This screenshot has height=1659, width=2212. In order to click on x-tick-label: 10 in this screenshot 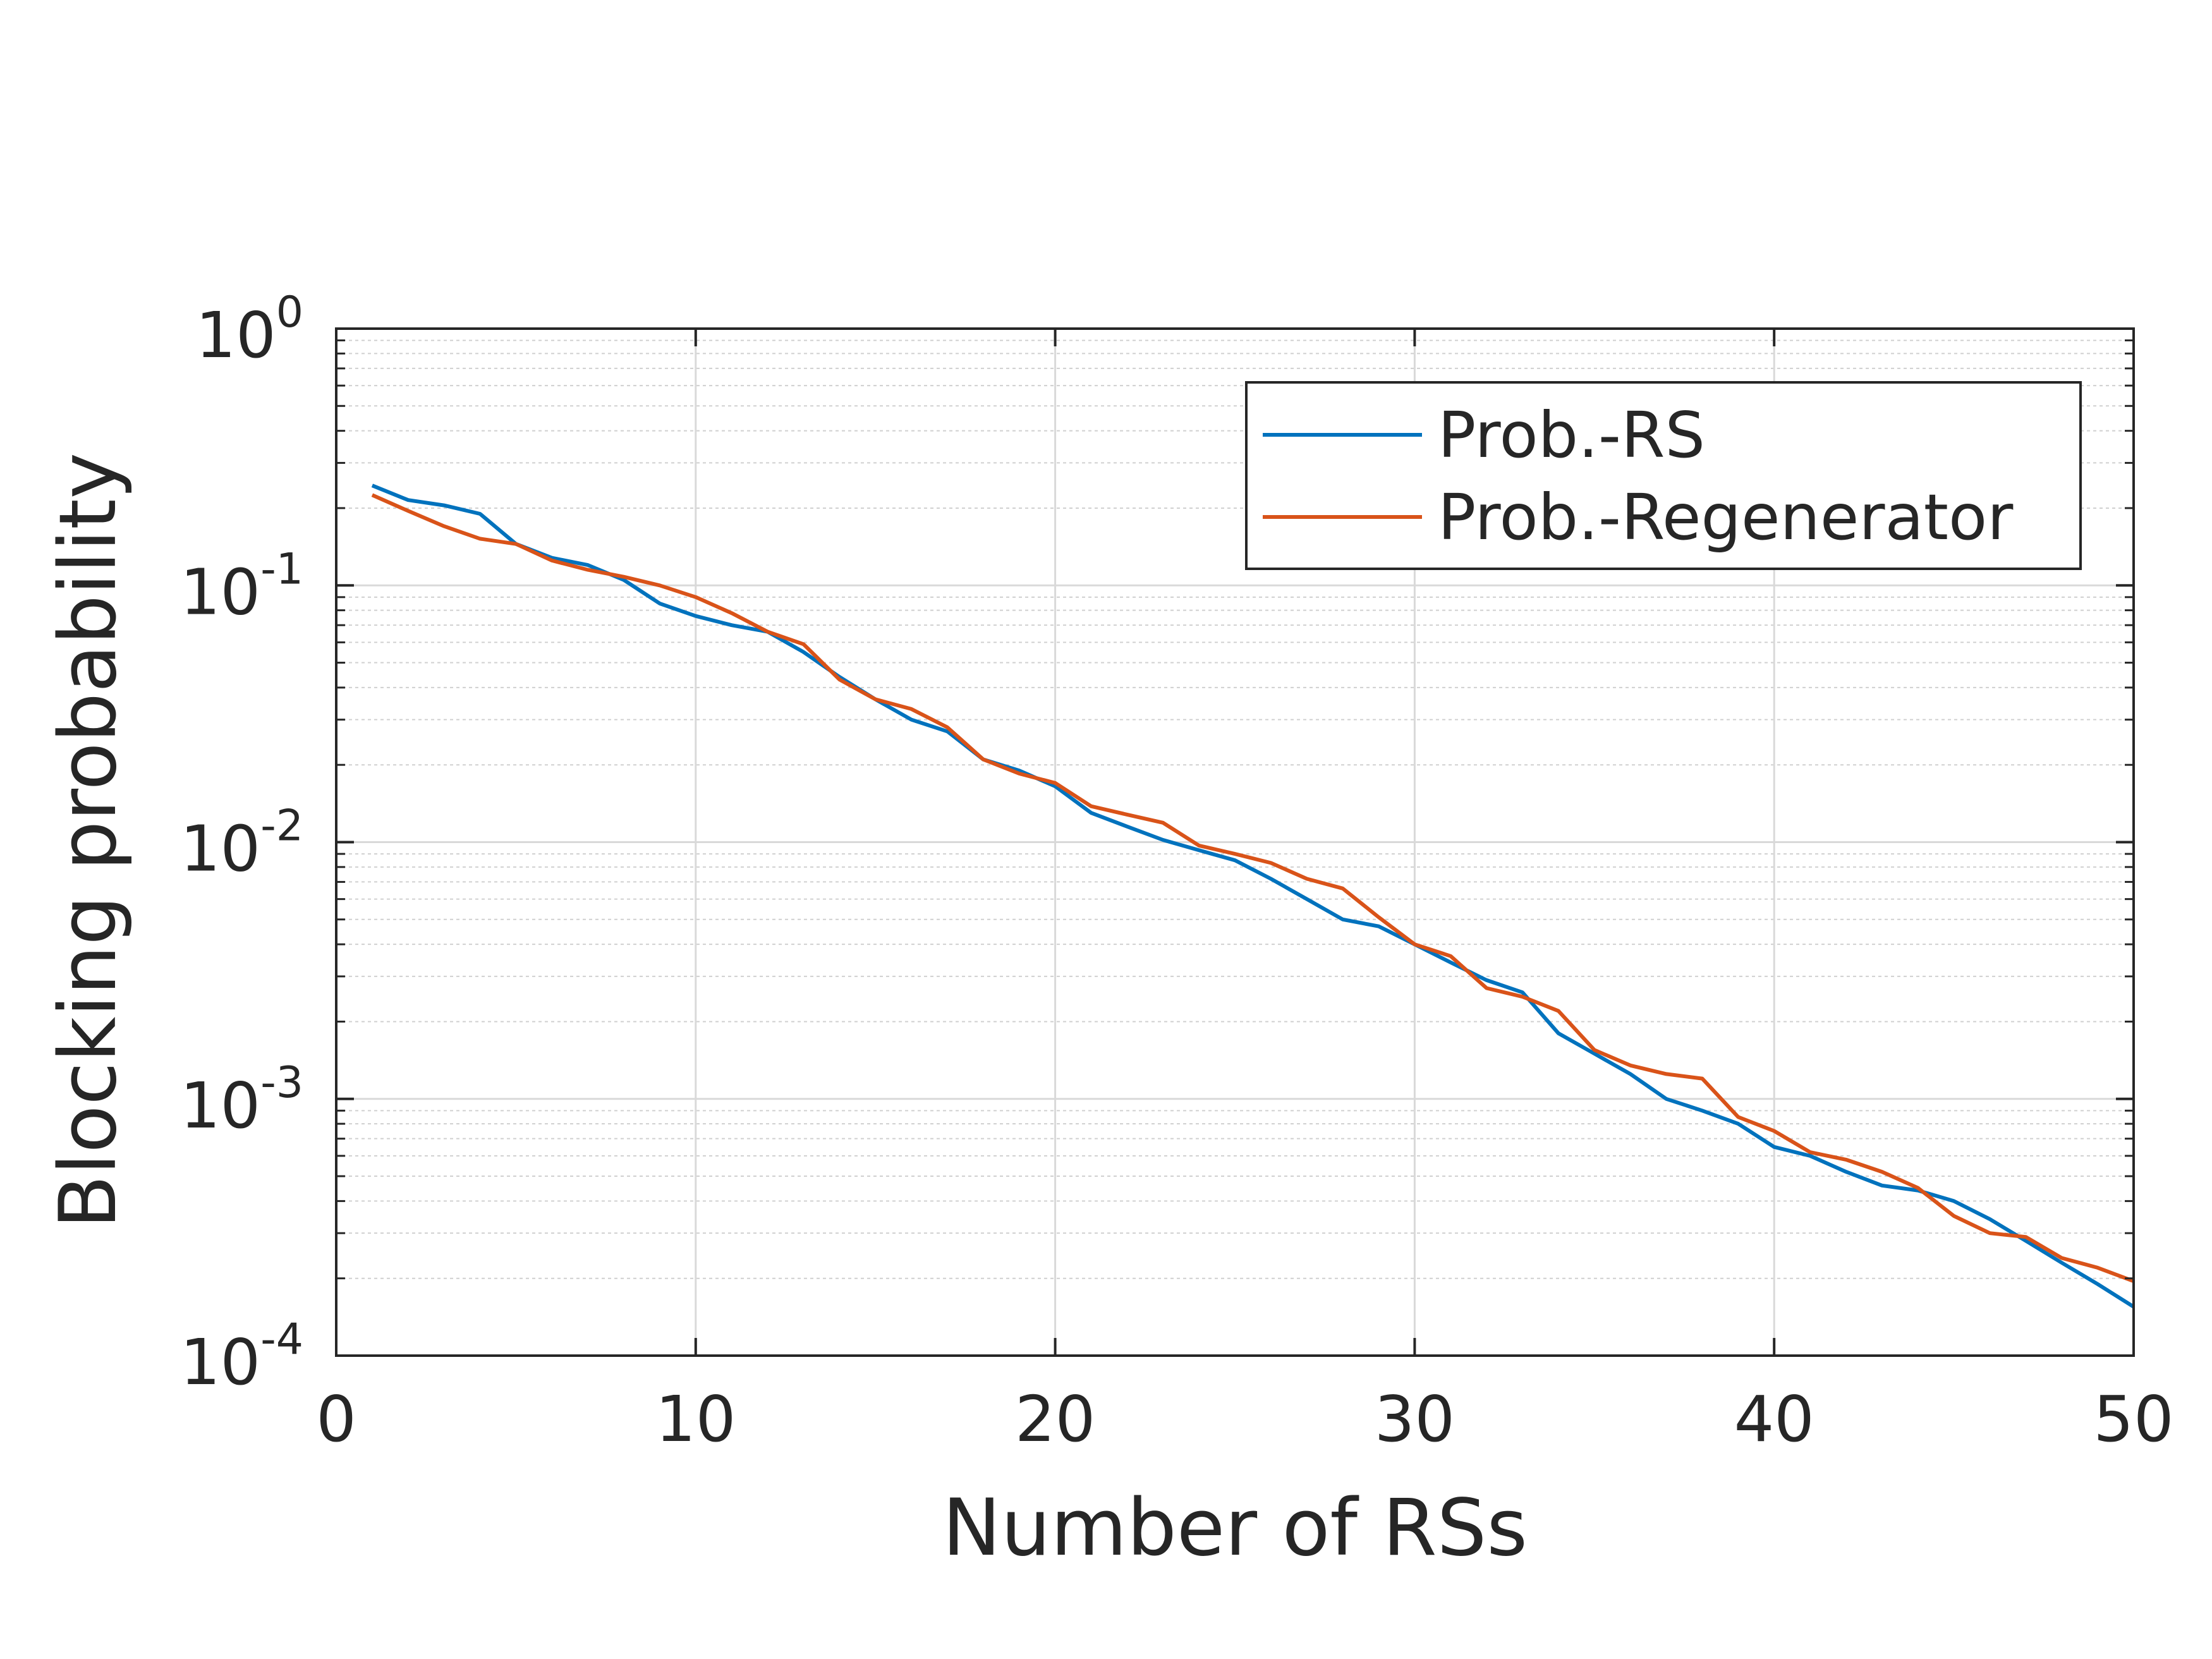, I will do `click(695, 1419)`.